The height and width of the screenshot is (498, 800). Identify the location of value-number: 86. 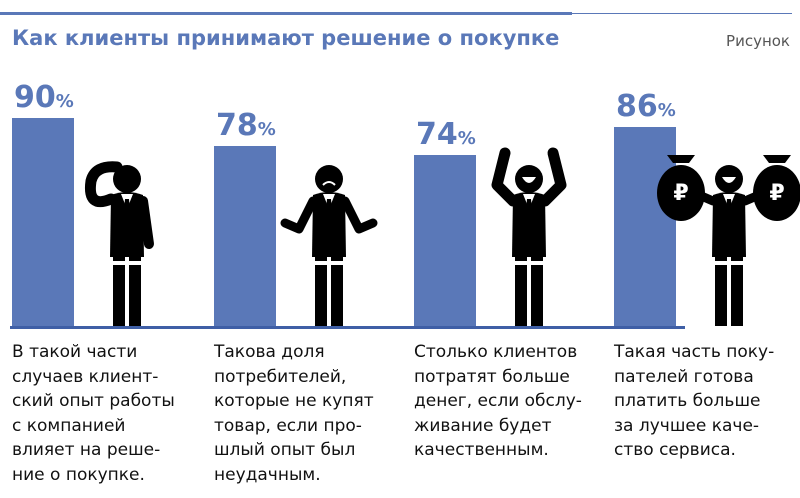
(637, 107).